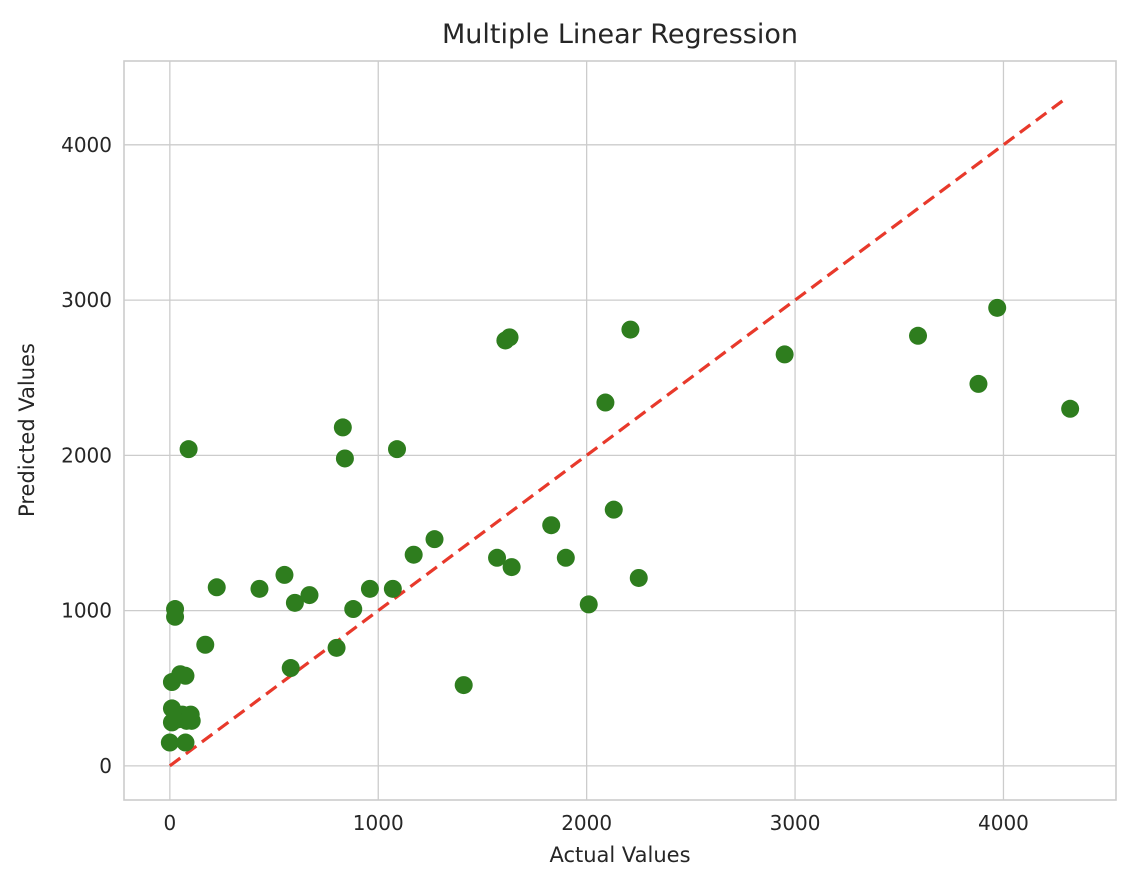 The image size is (1136, 888). What do you see at coordinates (27, 430) in the screenshot?
I see `y-axis-label: Predicted Values` at bounding box center [27, 430].